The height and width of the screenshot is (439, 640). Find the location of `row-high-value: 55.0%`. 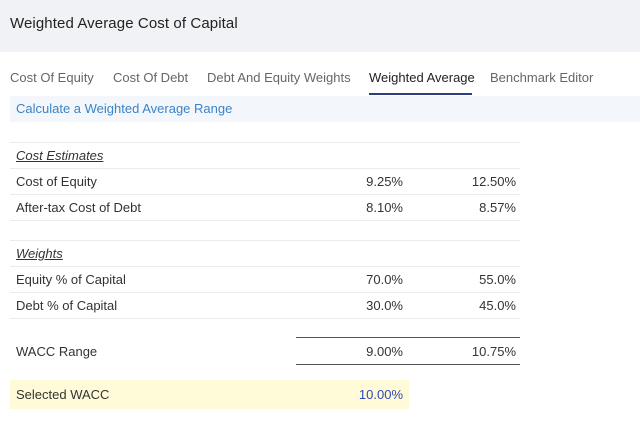

row-high-value: 55.0% is located at coordinates (497, 279).